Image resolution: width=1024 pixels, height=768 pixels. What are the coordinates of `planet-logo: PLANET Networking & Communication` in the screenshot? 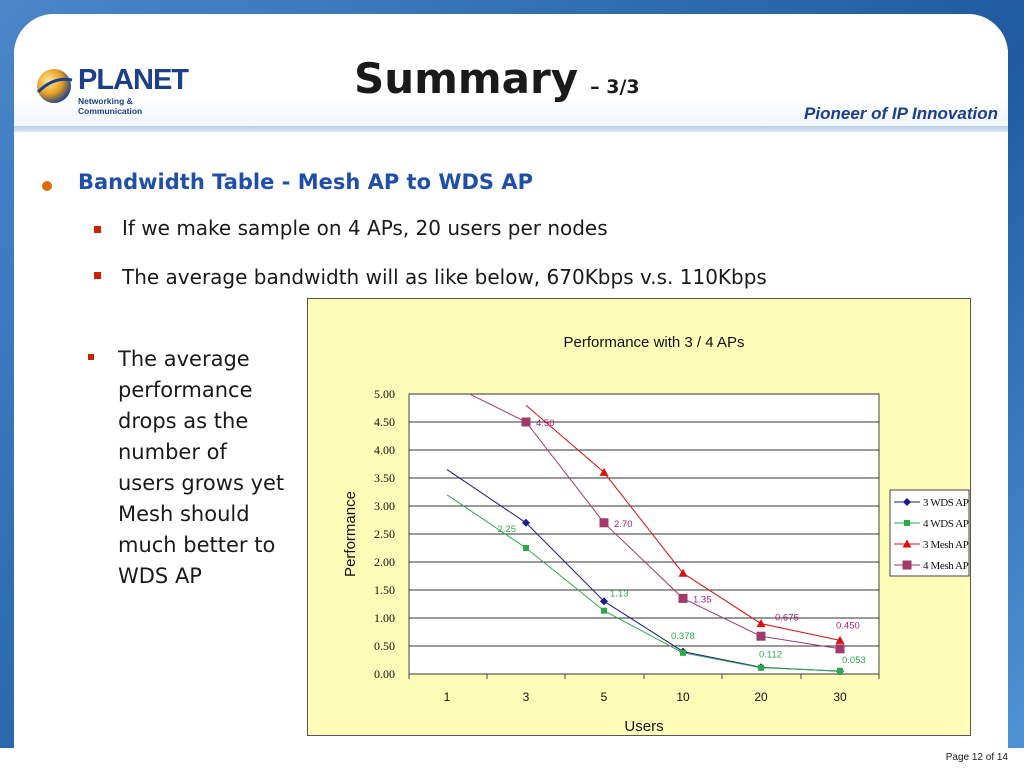 It's located at (114, 90).